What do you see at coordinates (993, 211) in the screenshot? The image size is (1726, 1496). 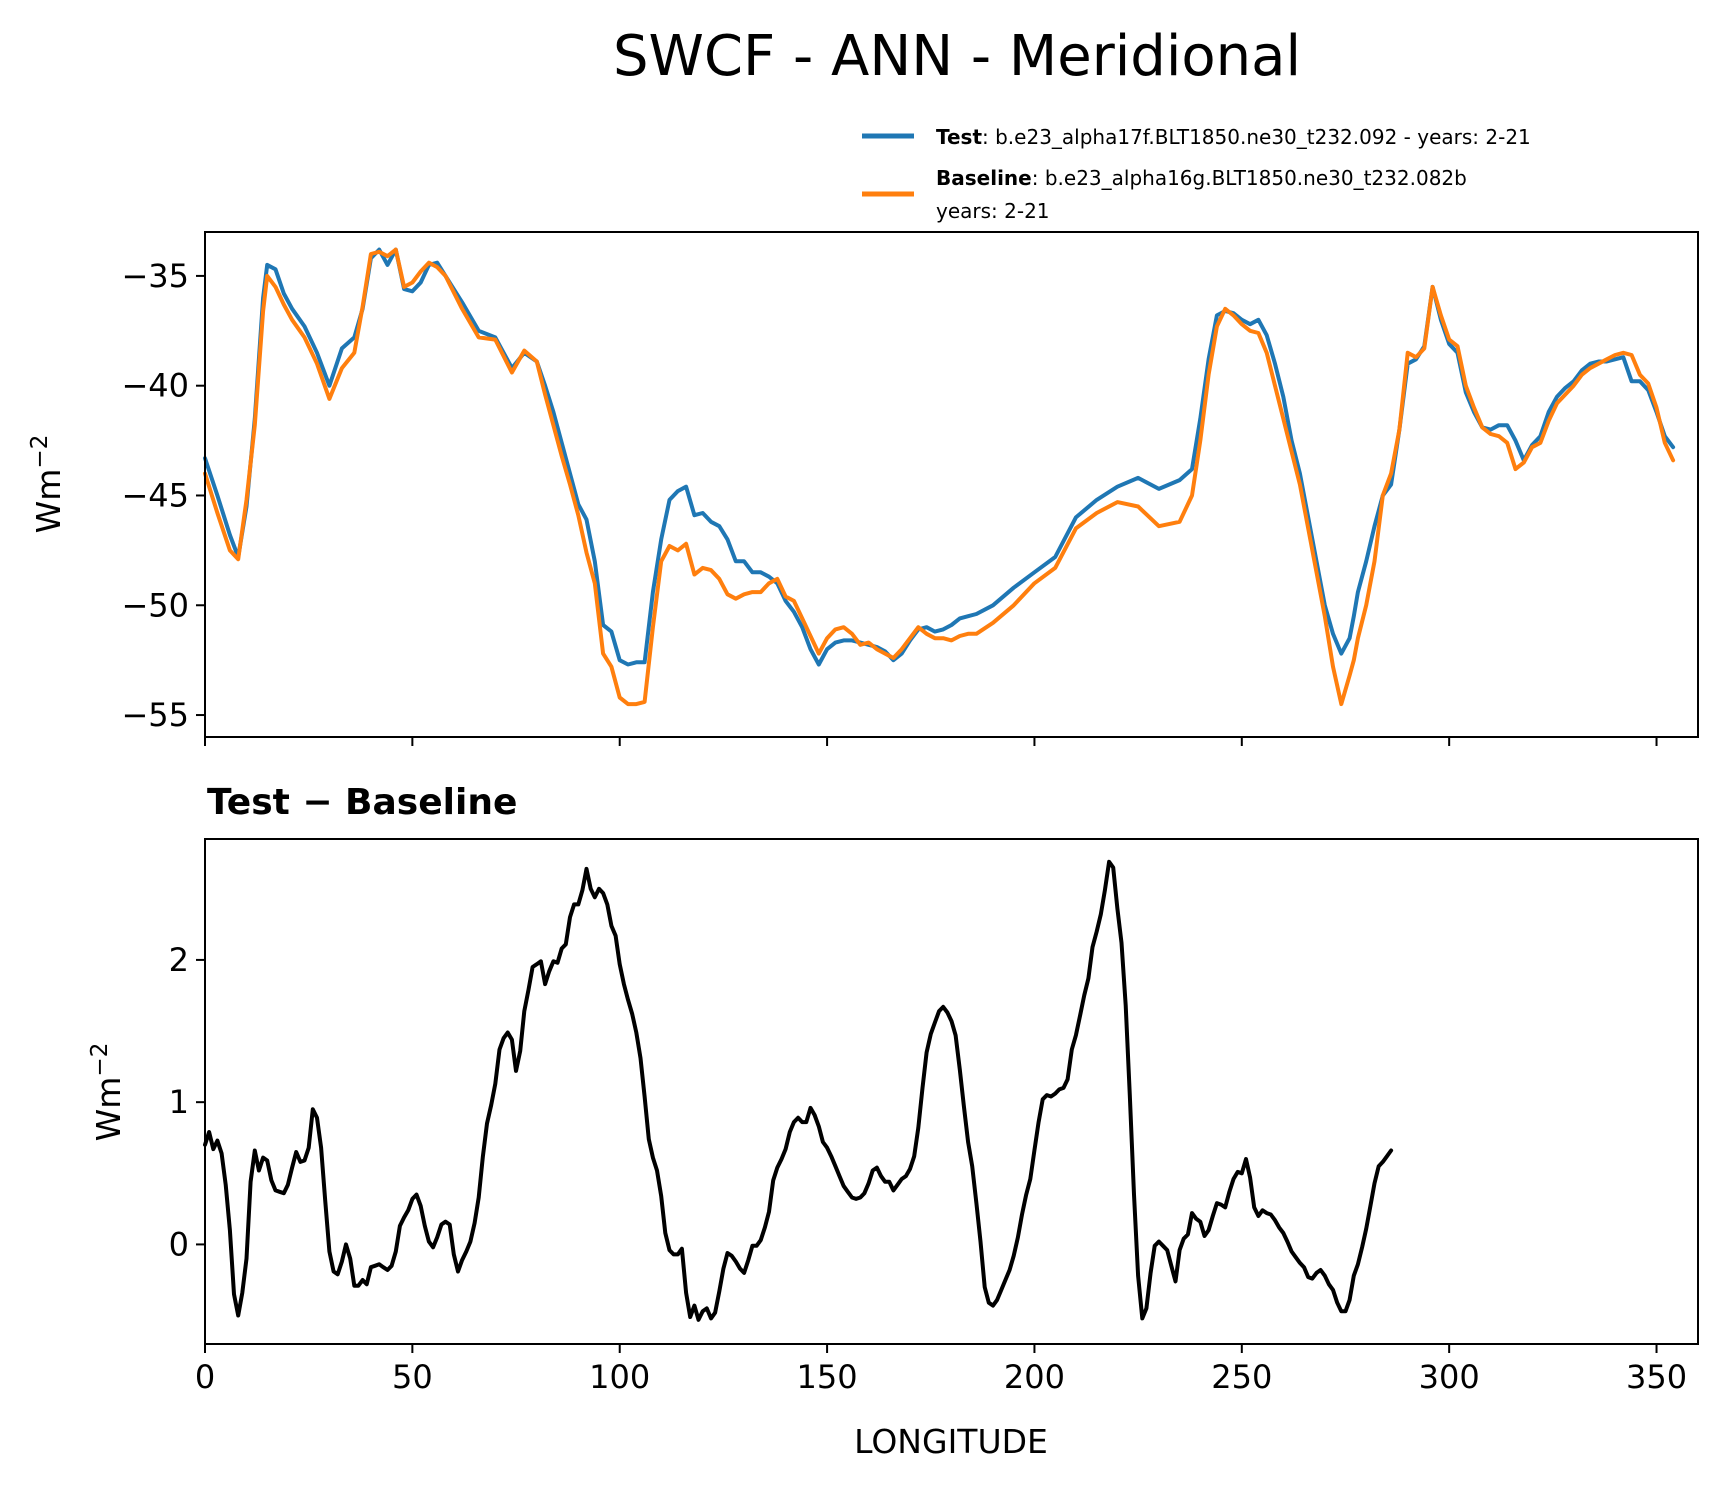 I see `legend-label-baseline-line2: years: 2-21` at bounding box center [993, 211].